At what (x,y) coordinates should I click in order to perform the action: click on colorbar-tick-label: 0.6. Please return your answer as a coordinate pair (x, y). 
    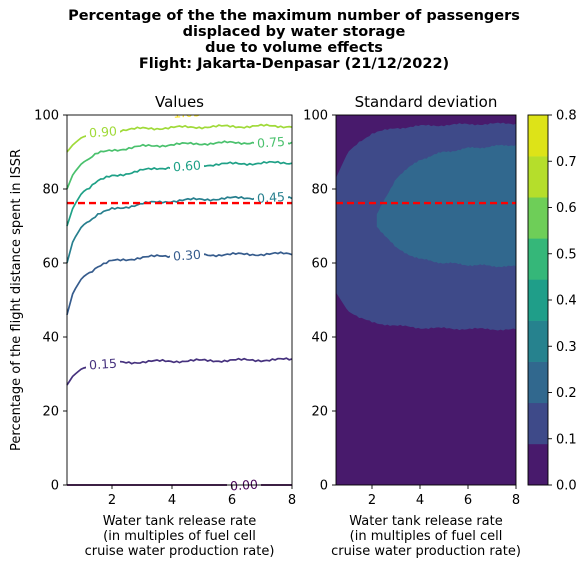
    Looking at the image, I should click on (566, 208).